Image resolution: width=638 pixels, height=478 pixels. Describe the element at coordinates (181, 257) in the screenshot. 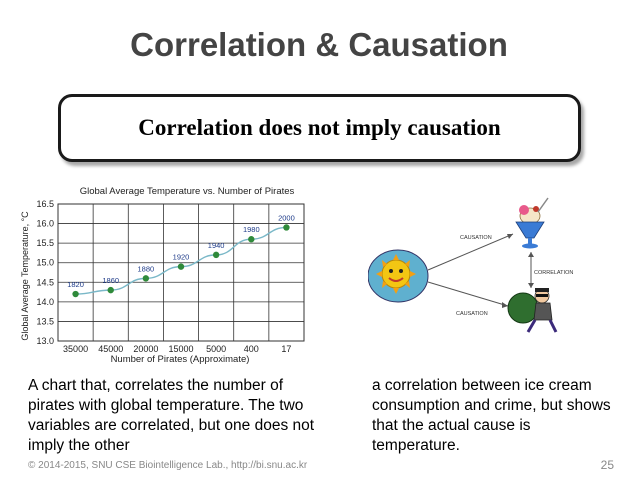

I see `data-label: 1920` at that location.